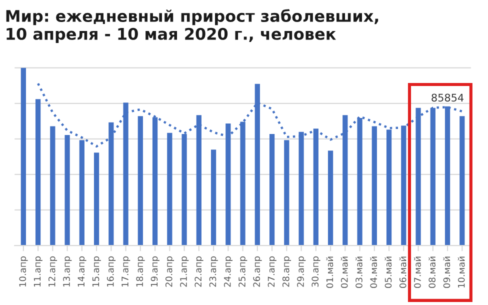 Image resolution: width=488 pixels, height=305 pixels. I want to click on x-tick-label: 27.апр, so click(272, 271).